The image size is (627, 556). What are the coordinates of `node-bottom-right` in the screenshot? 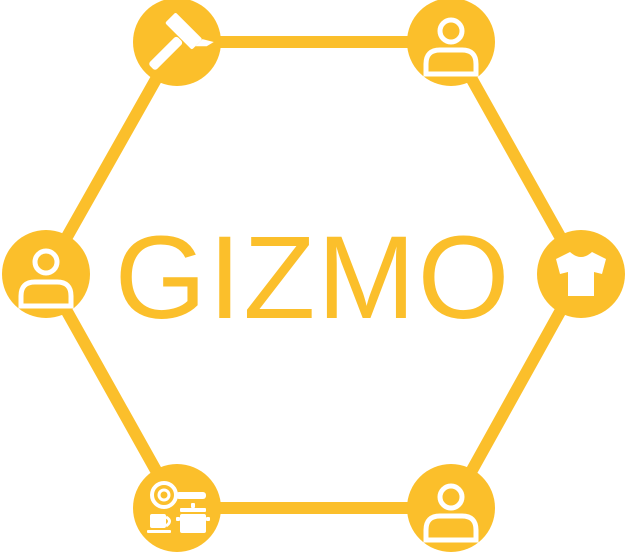 It's located at (451, 508).